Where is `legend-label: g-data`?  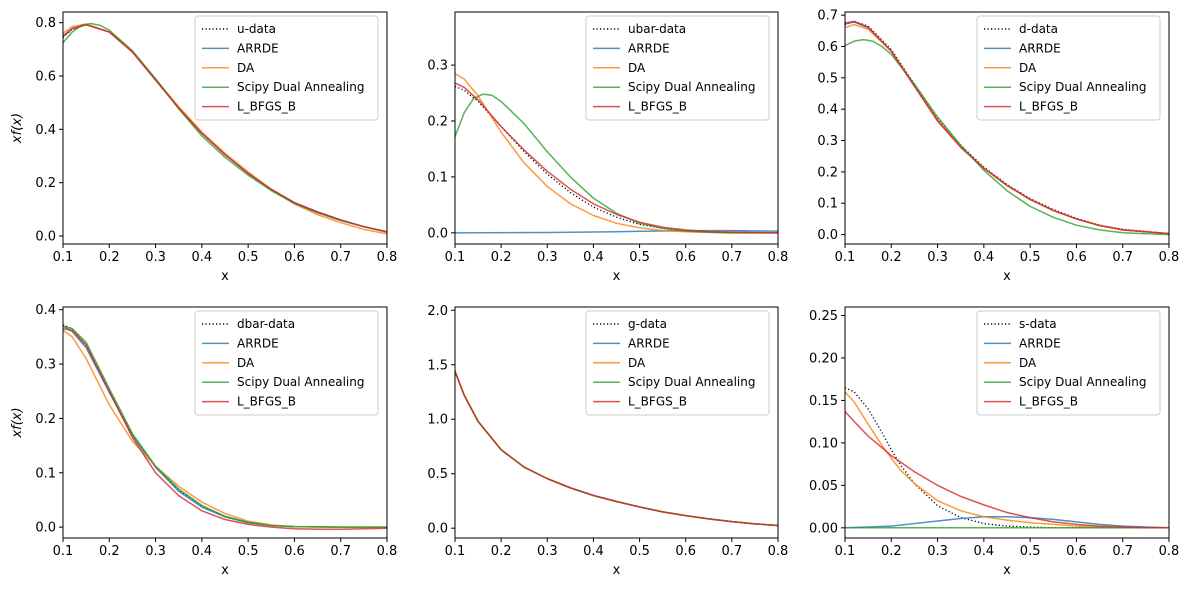 legend-label: g-data is located at coordinates (647, 324).